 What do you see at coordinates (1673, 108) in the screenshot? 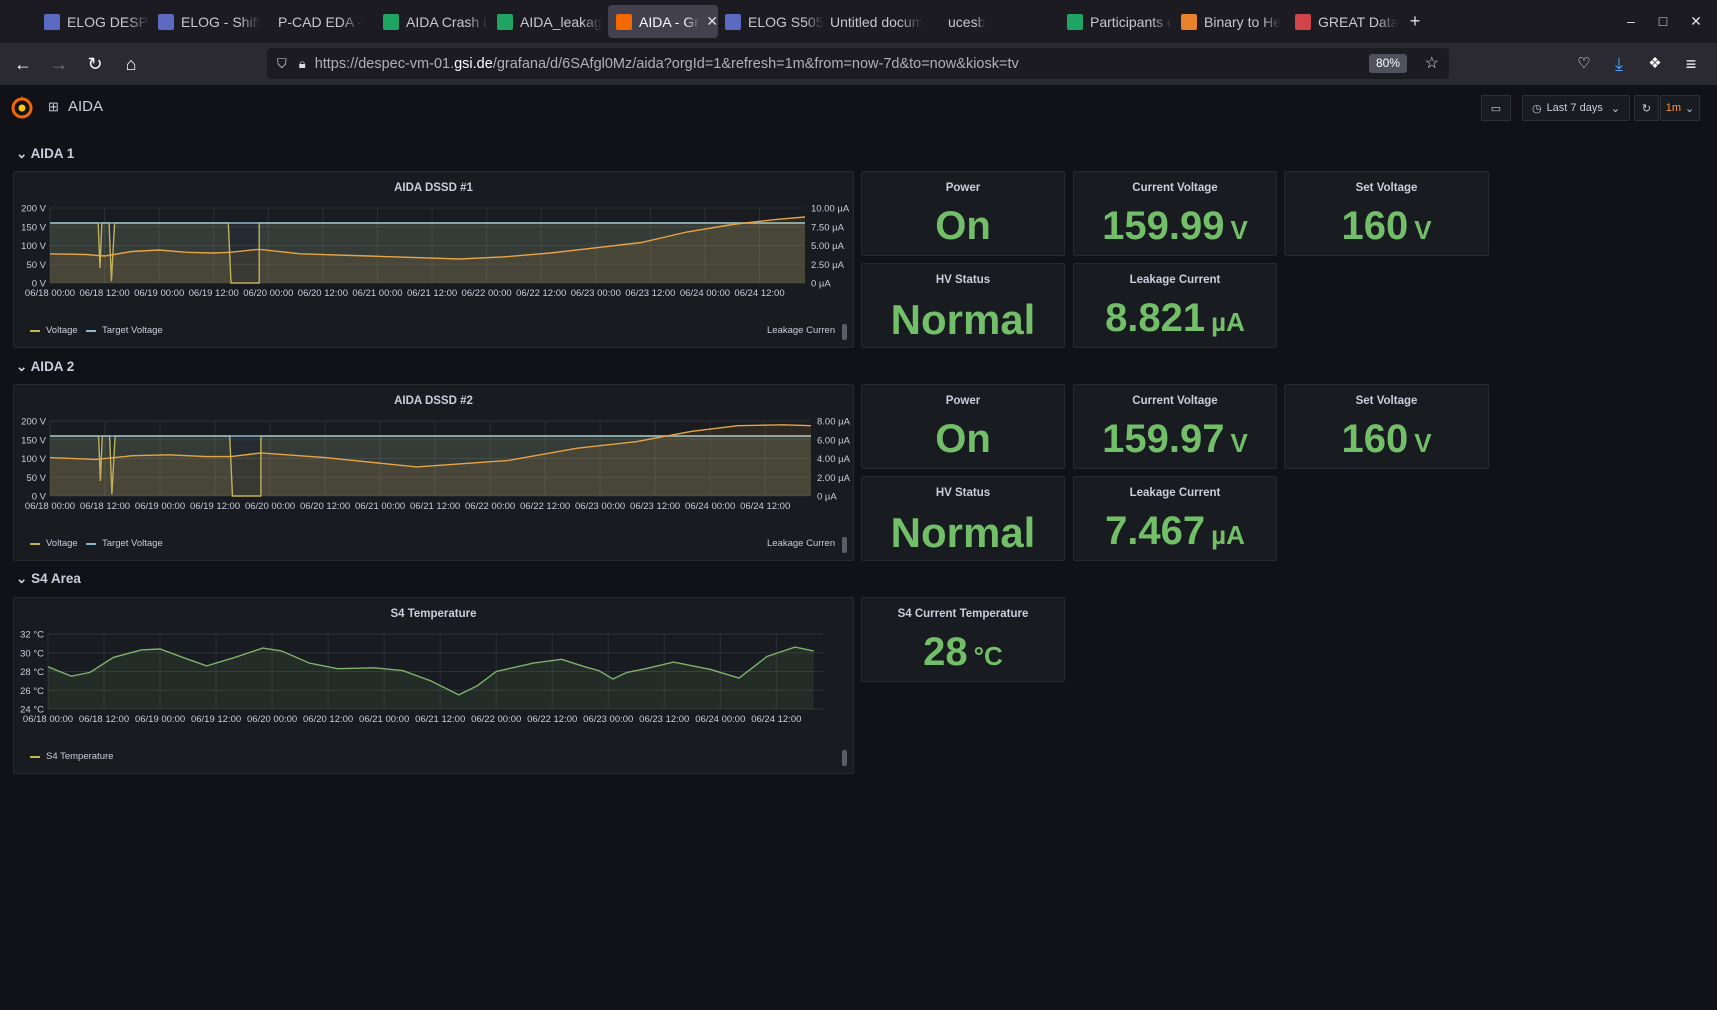
I see `refresh-interval-label: 1m` at bounding box center [1673, 108].